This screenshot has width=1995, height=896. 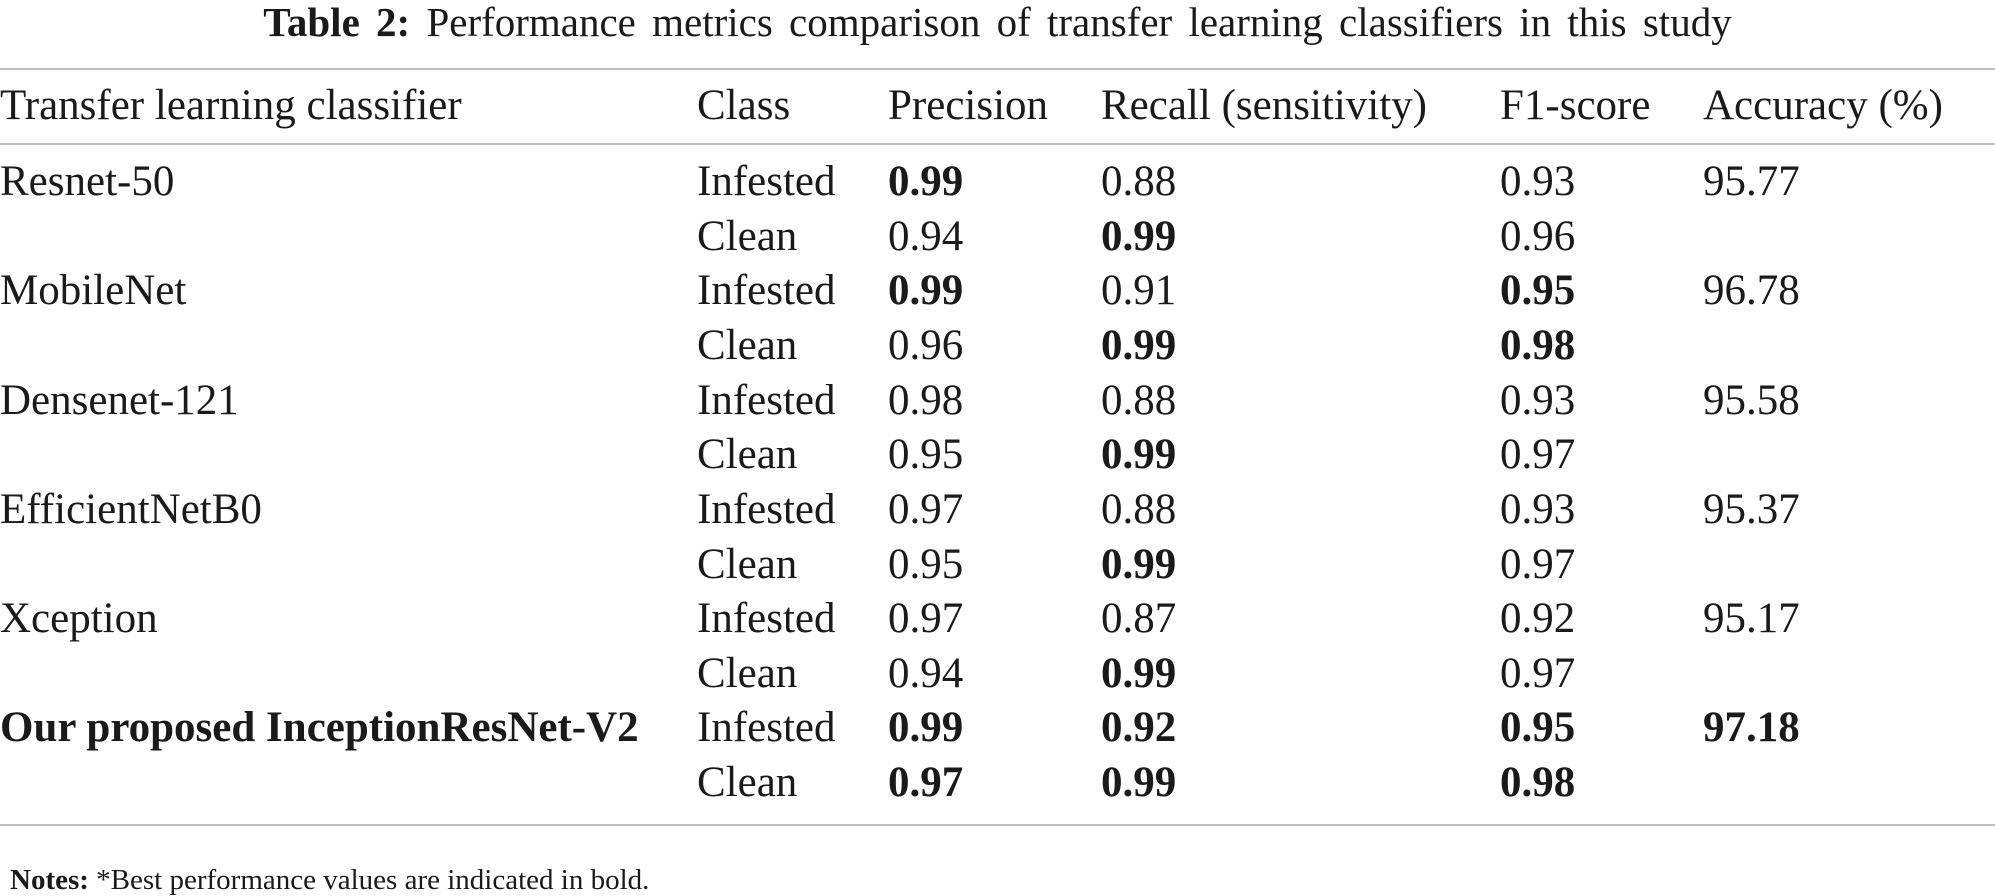 What do you see at coordinates (997, 144) in the screenshot?
I see `header-rule` at bounding box center [997, 144].